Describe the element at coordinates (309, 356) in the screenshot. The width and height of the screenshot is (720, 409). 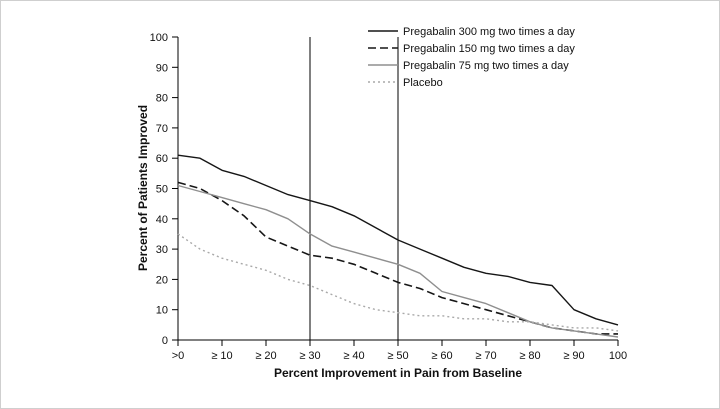
I see `x-tick-label: ≥ 30` at that location.